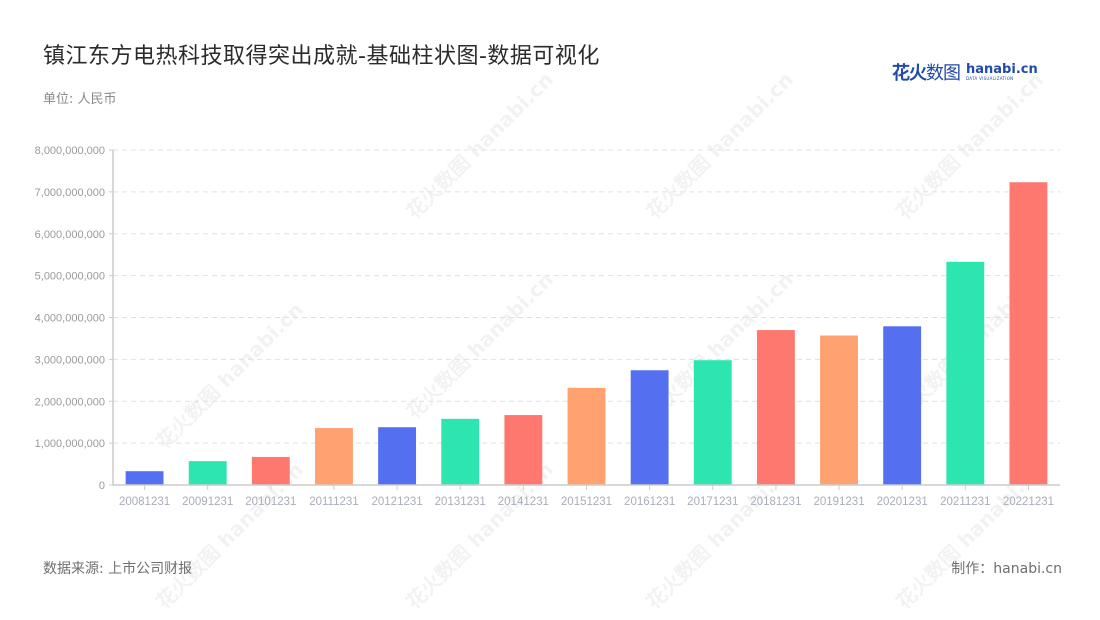  Describe the element at coordinates (1028, 502) in the screenshot. I see `x-tick-label: 20221231` at that location.